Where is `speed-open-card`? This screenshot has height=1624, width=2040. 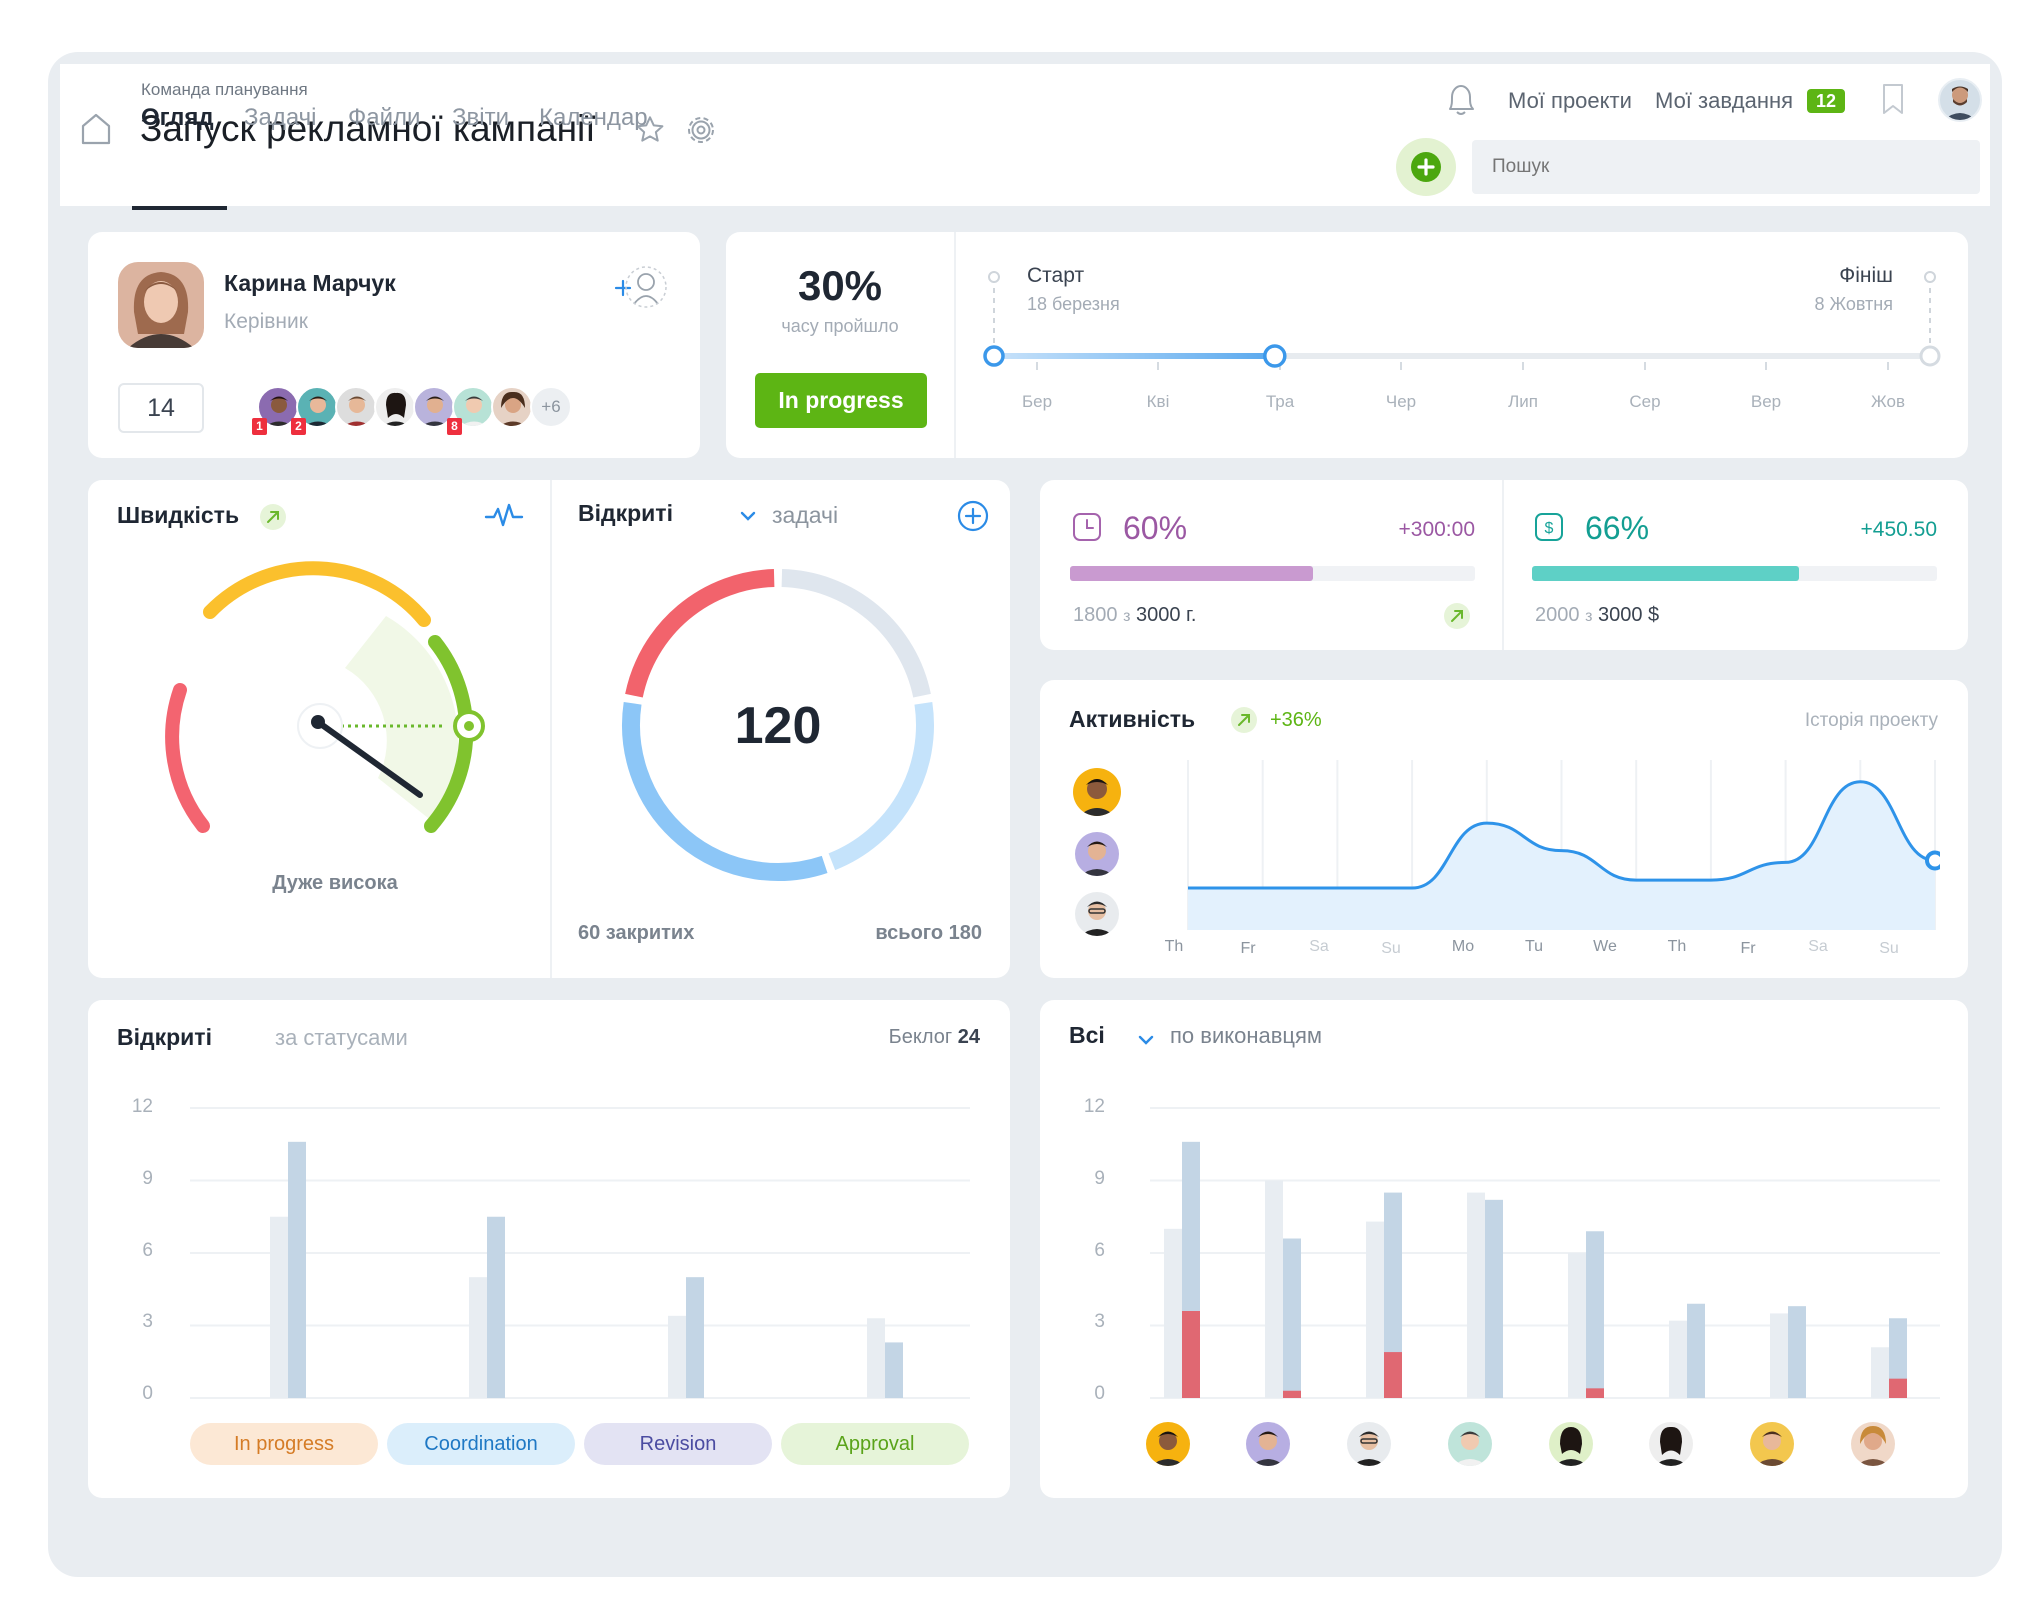
speed-open-card is located at coordinates (549, 729).